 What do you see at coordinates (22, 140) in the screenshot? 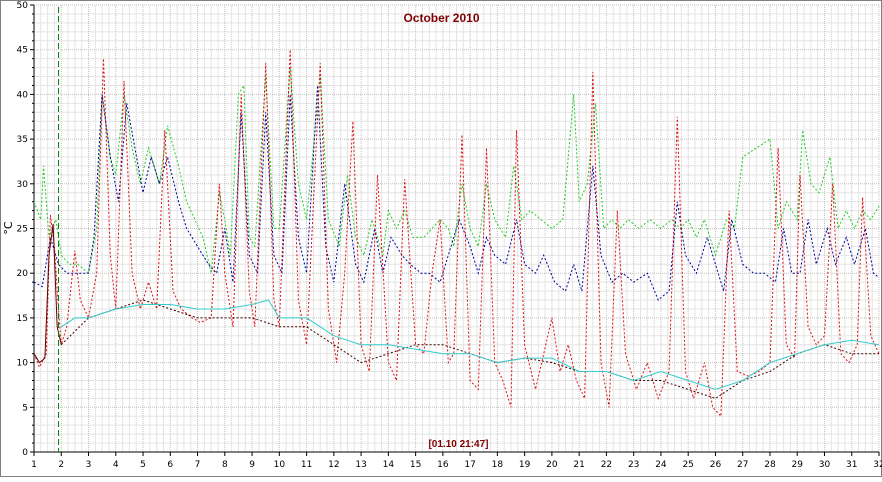
I see `y-tick-label: 35` at bounding box center [22, 140].